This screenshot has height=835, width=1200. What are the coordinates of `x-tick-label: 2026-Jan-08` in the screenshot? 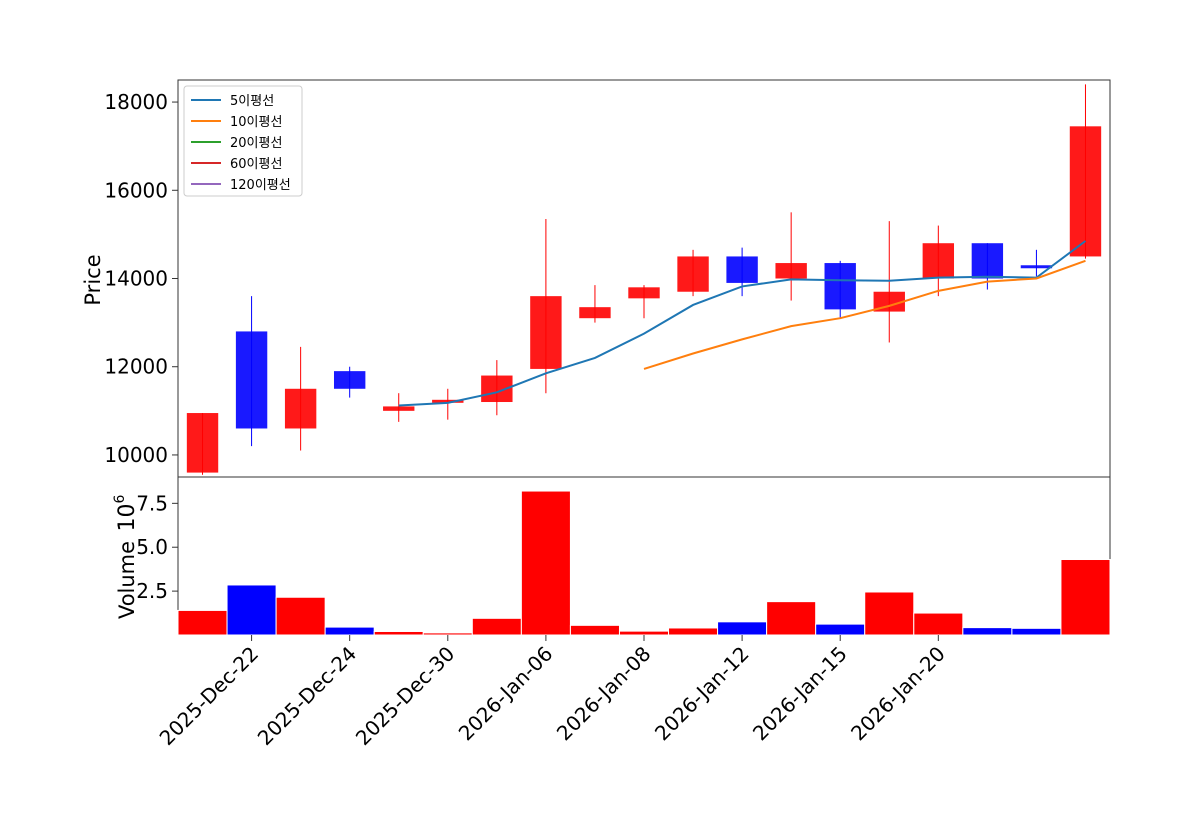 It's located at (604, 694).